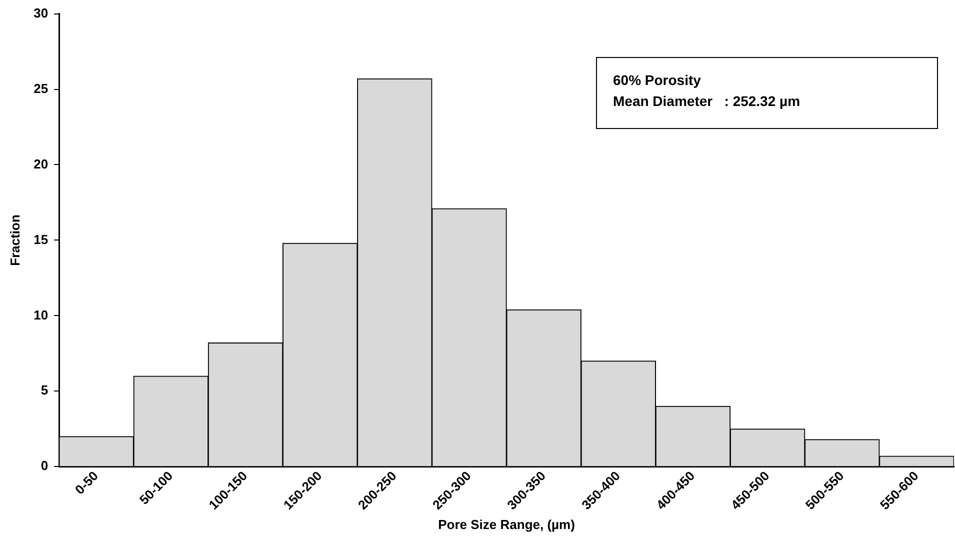 This screenshot has height=541, width=955. I want to click on y-tick-label: 30, so click(41, 12).